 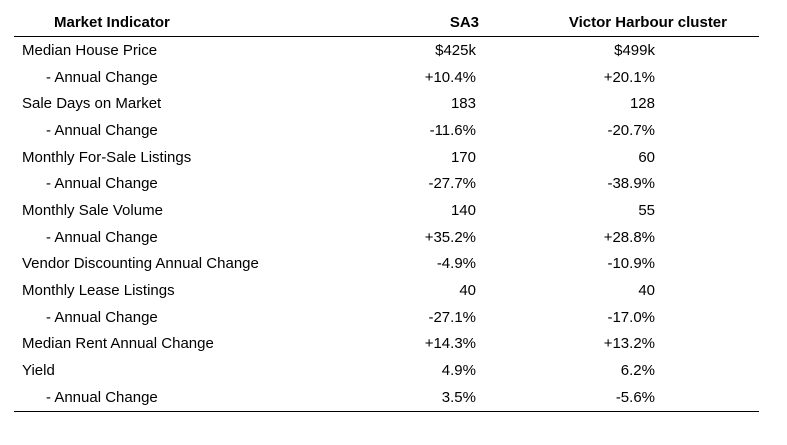 I want to click on row-label: Yield, so click(x=38, y=371).